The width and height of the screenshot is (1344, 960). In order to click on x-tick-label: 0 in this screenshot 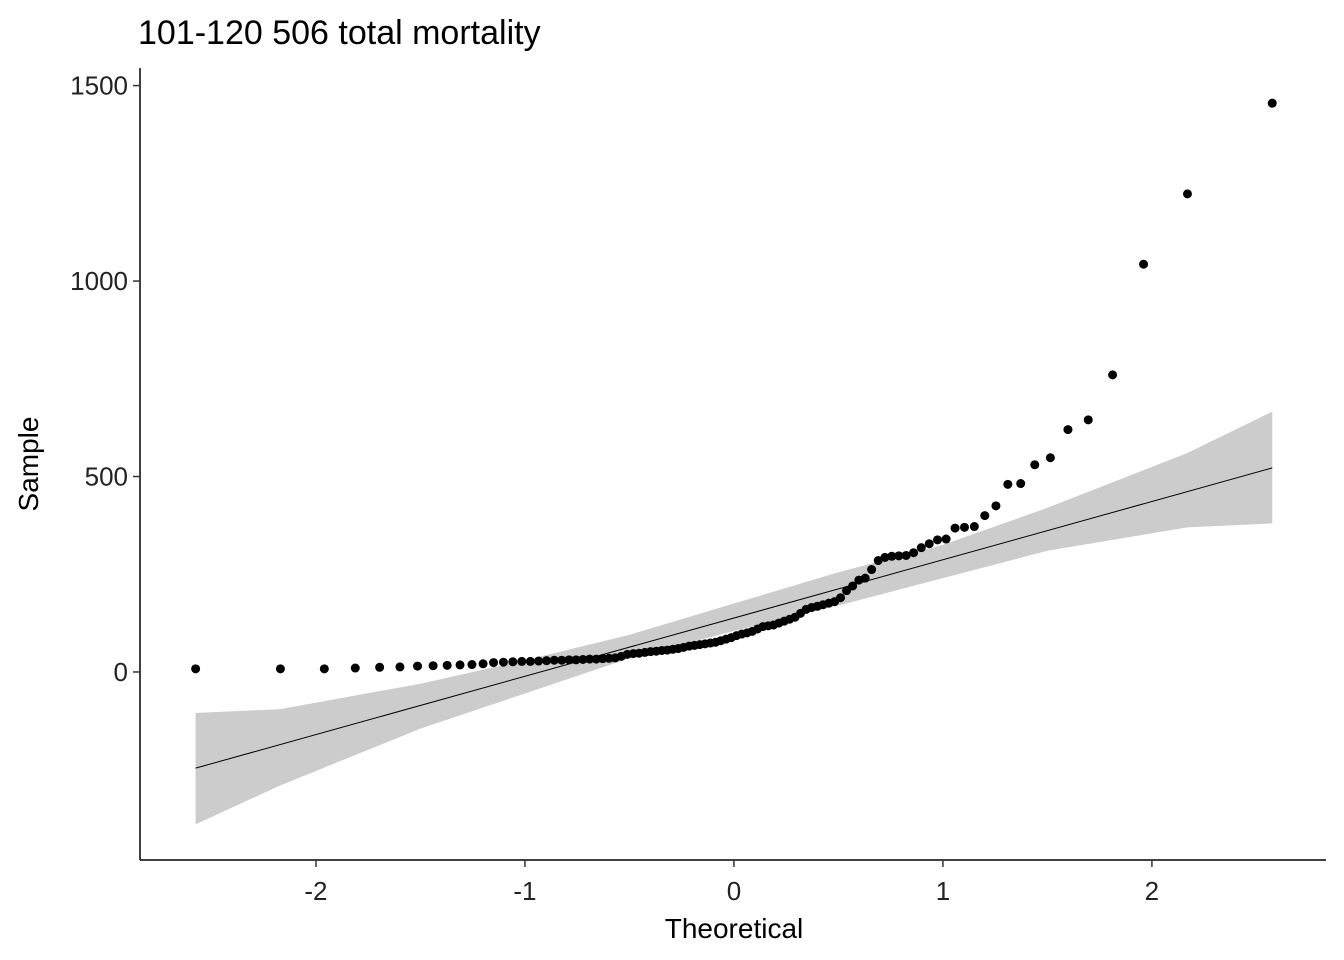, I will do `click(734, 891)`.